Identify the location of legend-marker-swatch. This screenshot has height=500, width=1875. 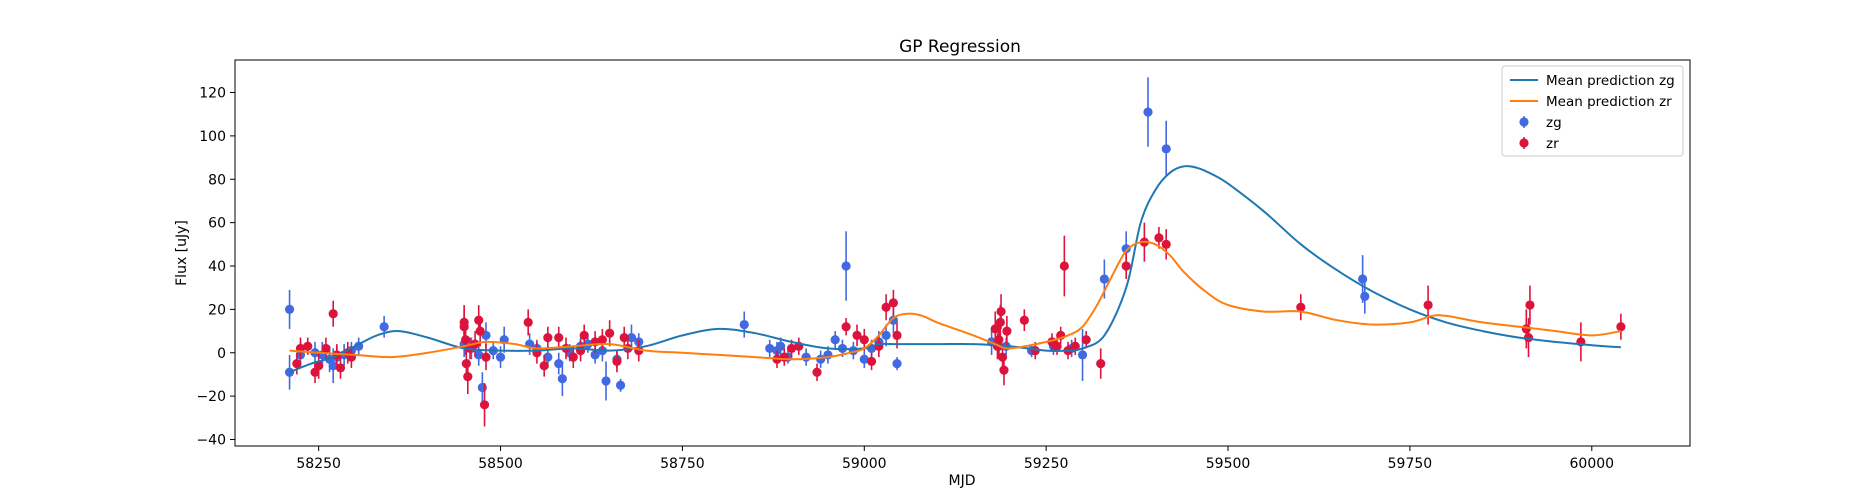
(1524, 122).